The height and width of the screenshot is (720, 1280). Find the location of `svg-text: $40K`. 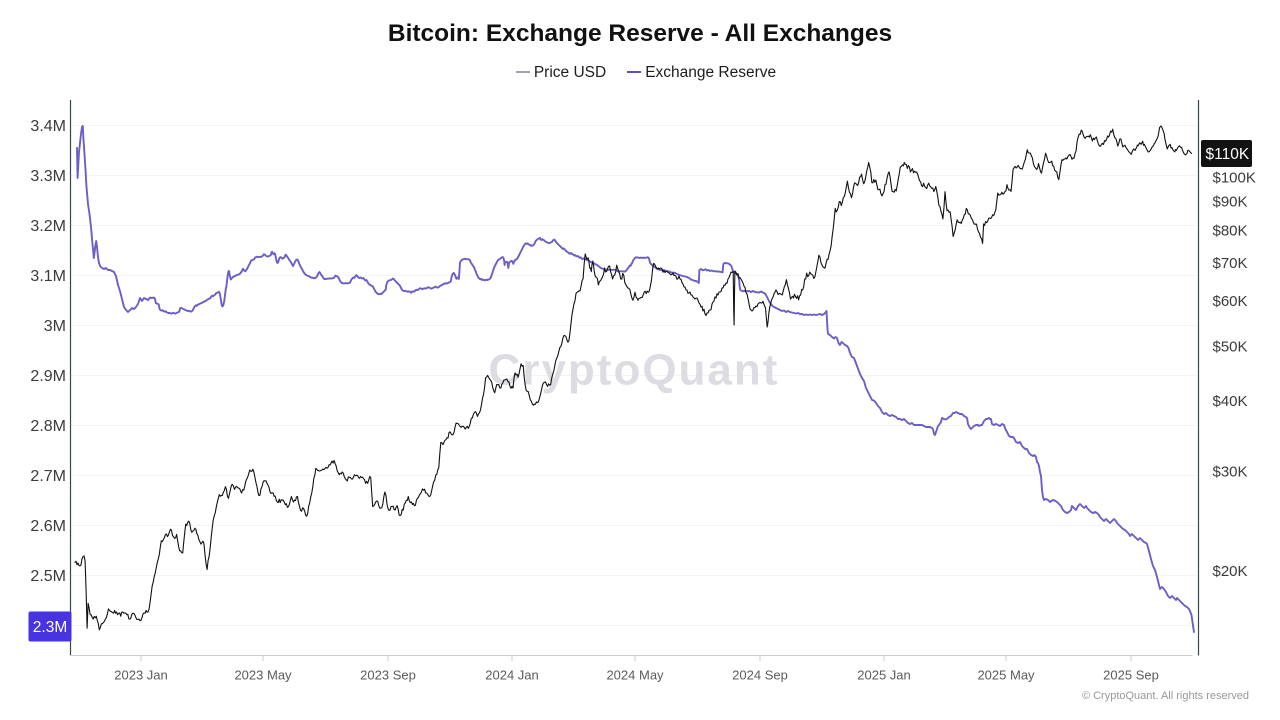

svg-text: $40K is located at coordinates (1230, 401).